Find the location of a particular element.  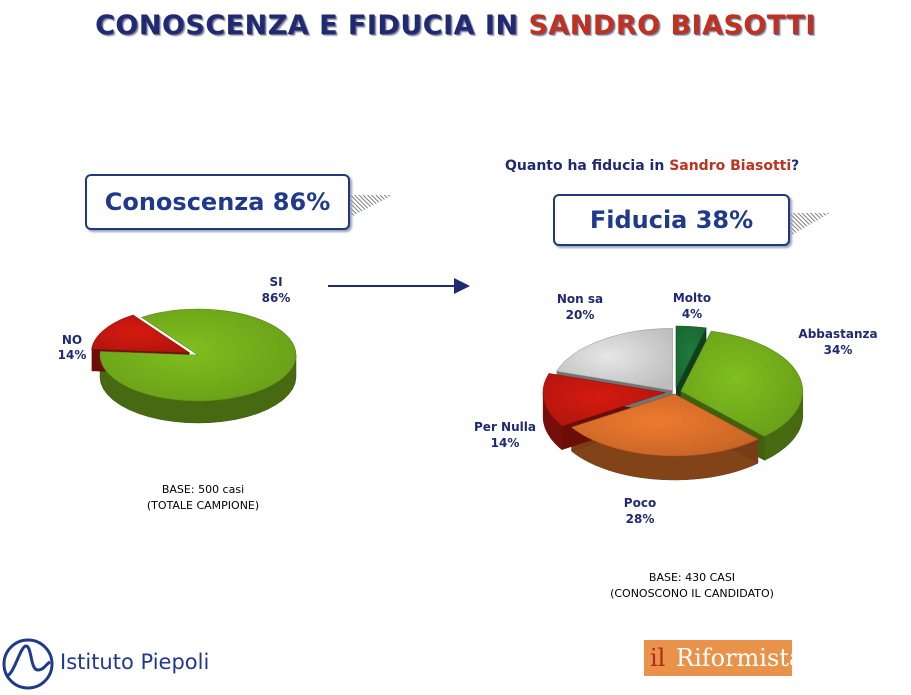

pie-slice-poco is located at coordinates (664, 425).